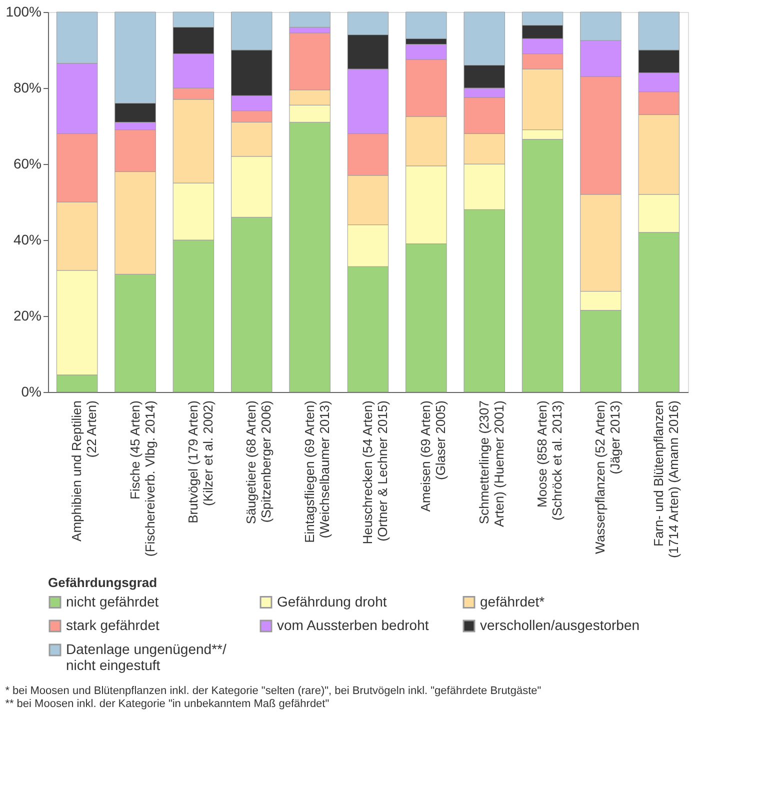  Describe the element at coordinates (200, 462) in the screenshot. I see `x-tick-label: Brutvögel (179 Arten) (Kilzer et al. 2002)` at that location.